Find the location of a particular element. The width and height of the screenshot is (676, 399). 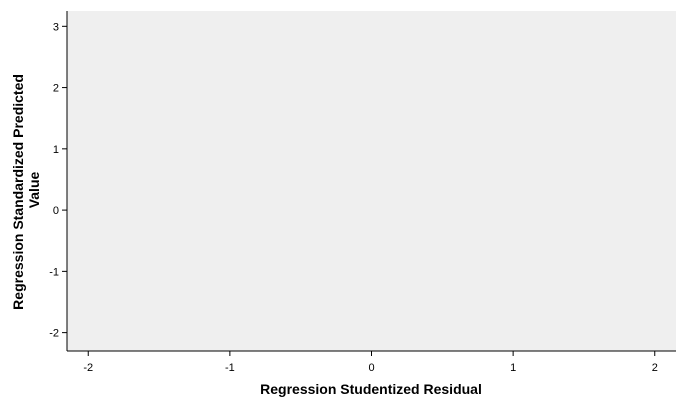

x-tick-label: -1 is located at coordinates (230, 368).